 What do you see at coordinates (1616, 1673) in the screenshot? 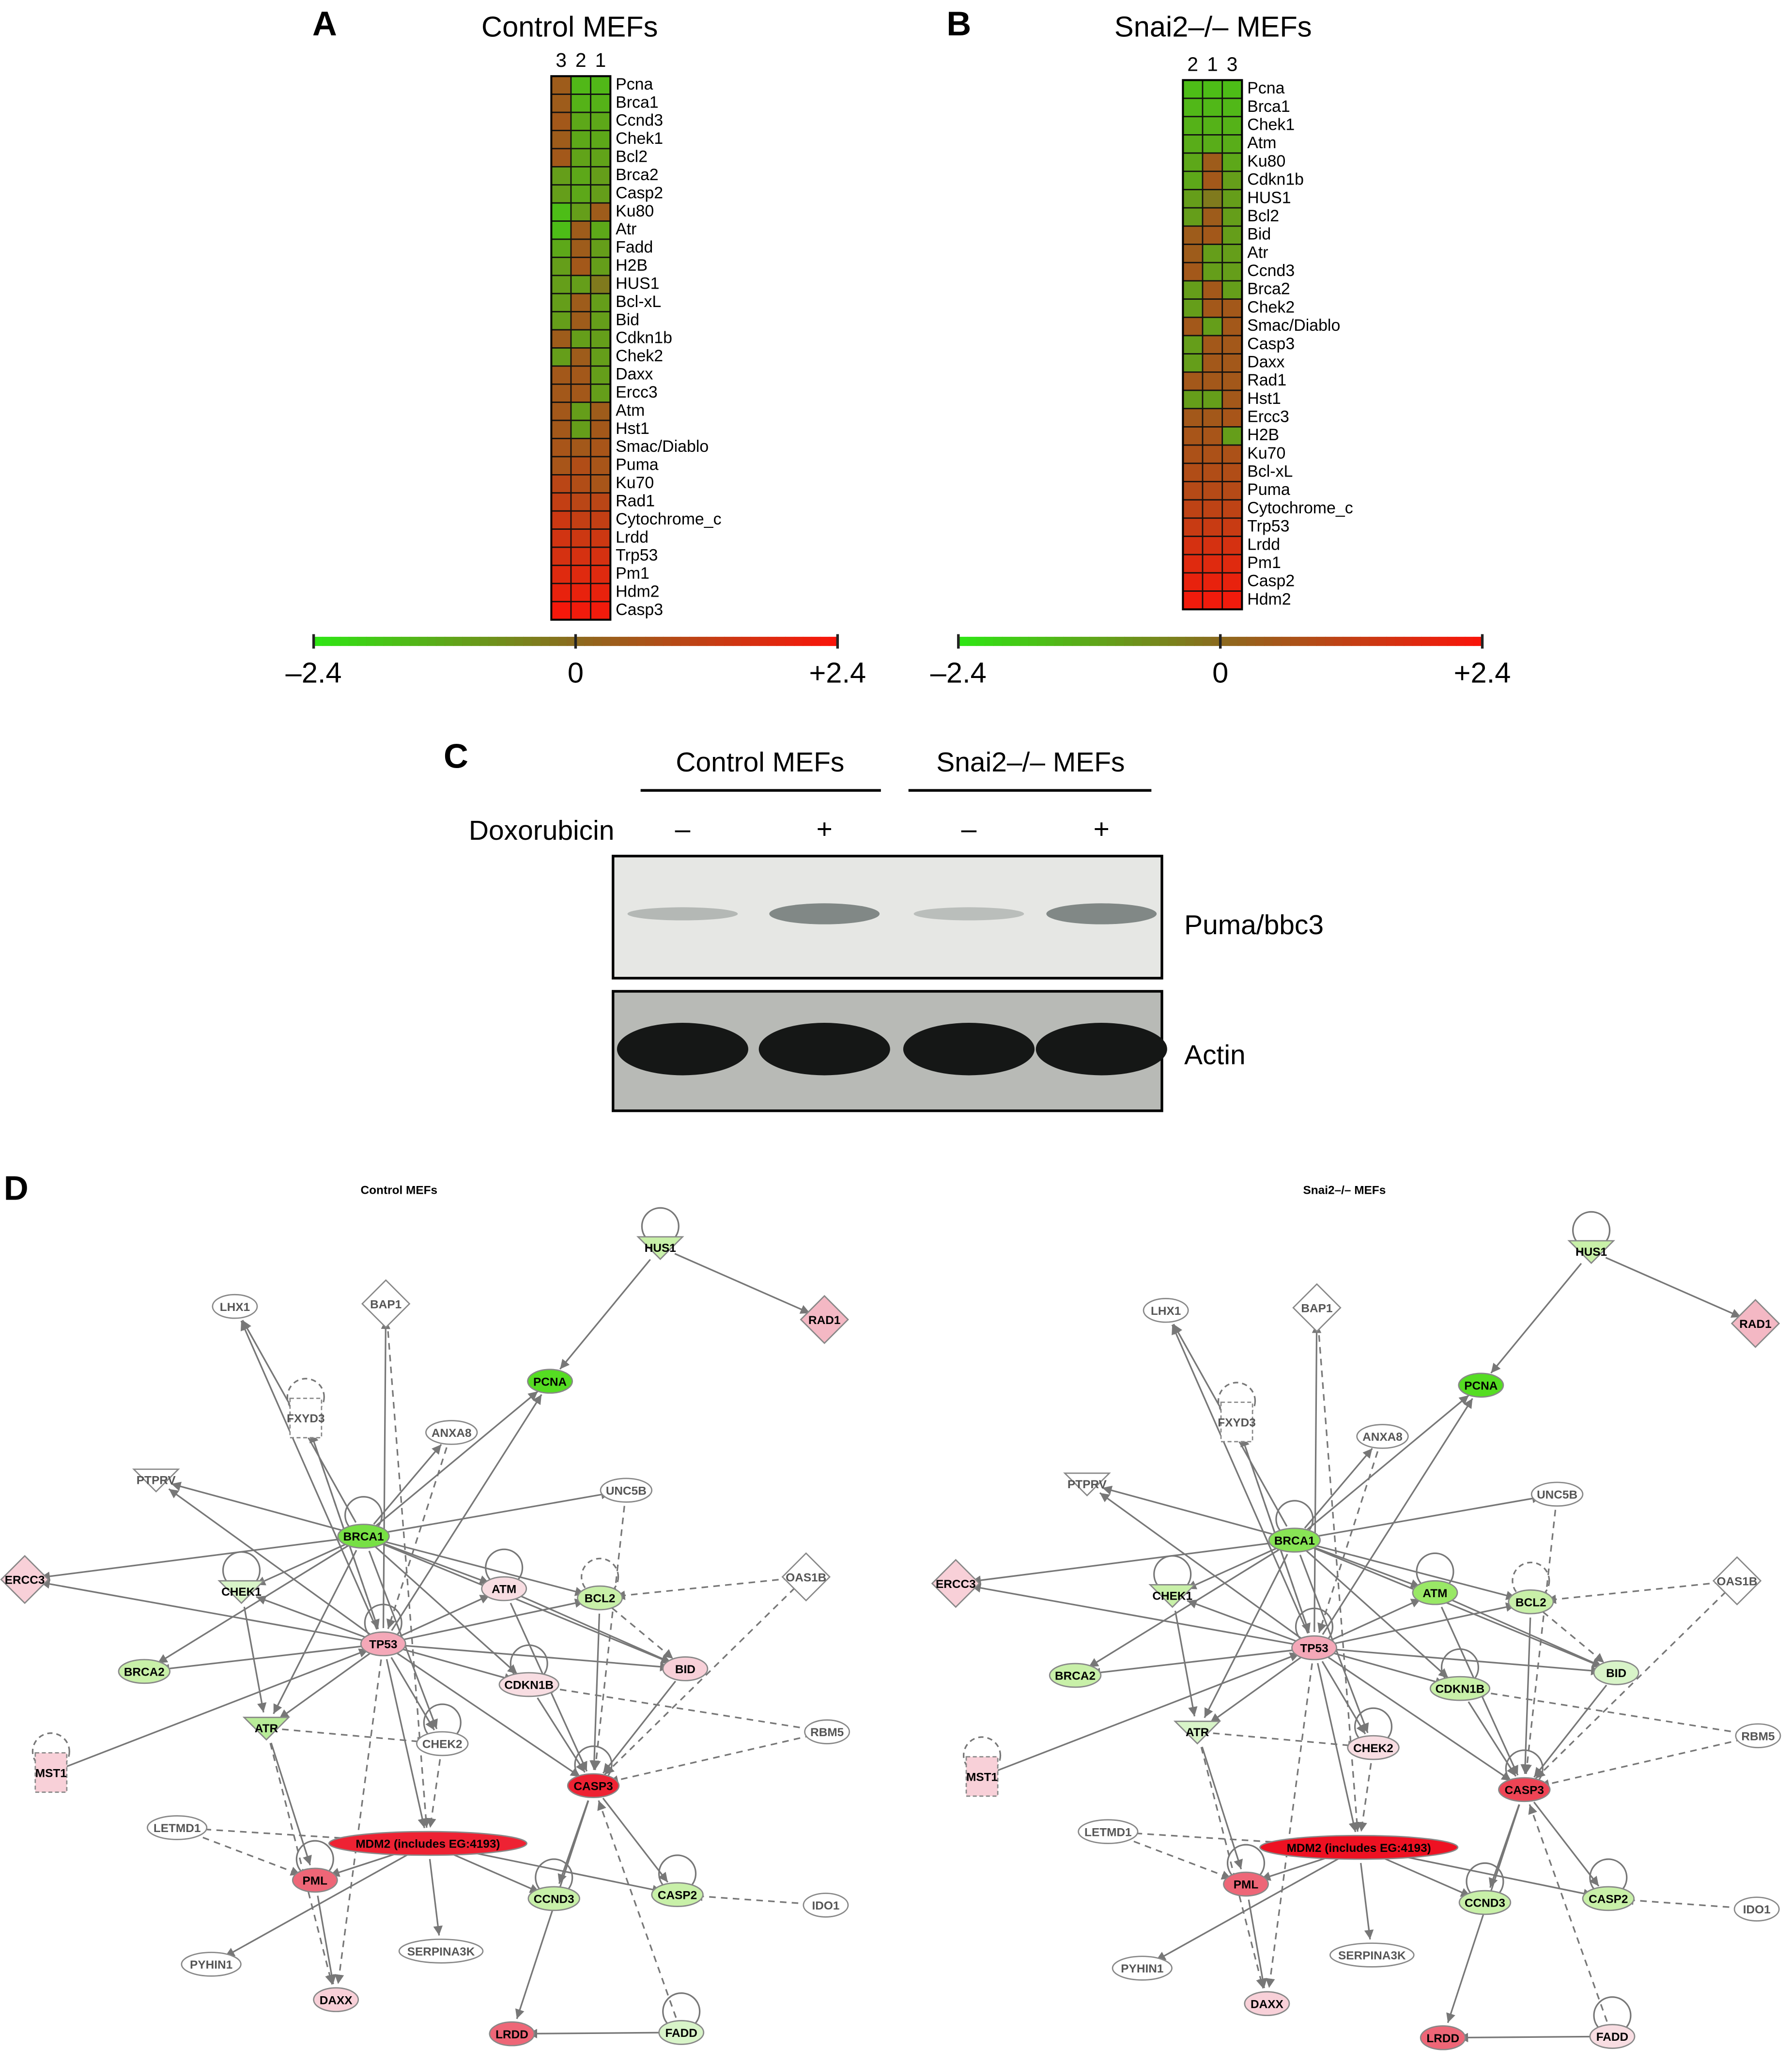
I see `node-label: BID` at bounding box center [1616, 1673].